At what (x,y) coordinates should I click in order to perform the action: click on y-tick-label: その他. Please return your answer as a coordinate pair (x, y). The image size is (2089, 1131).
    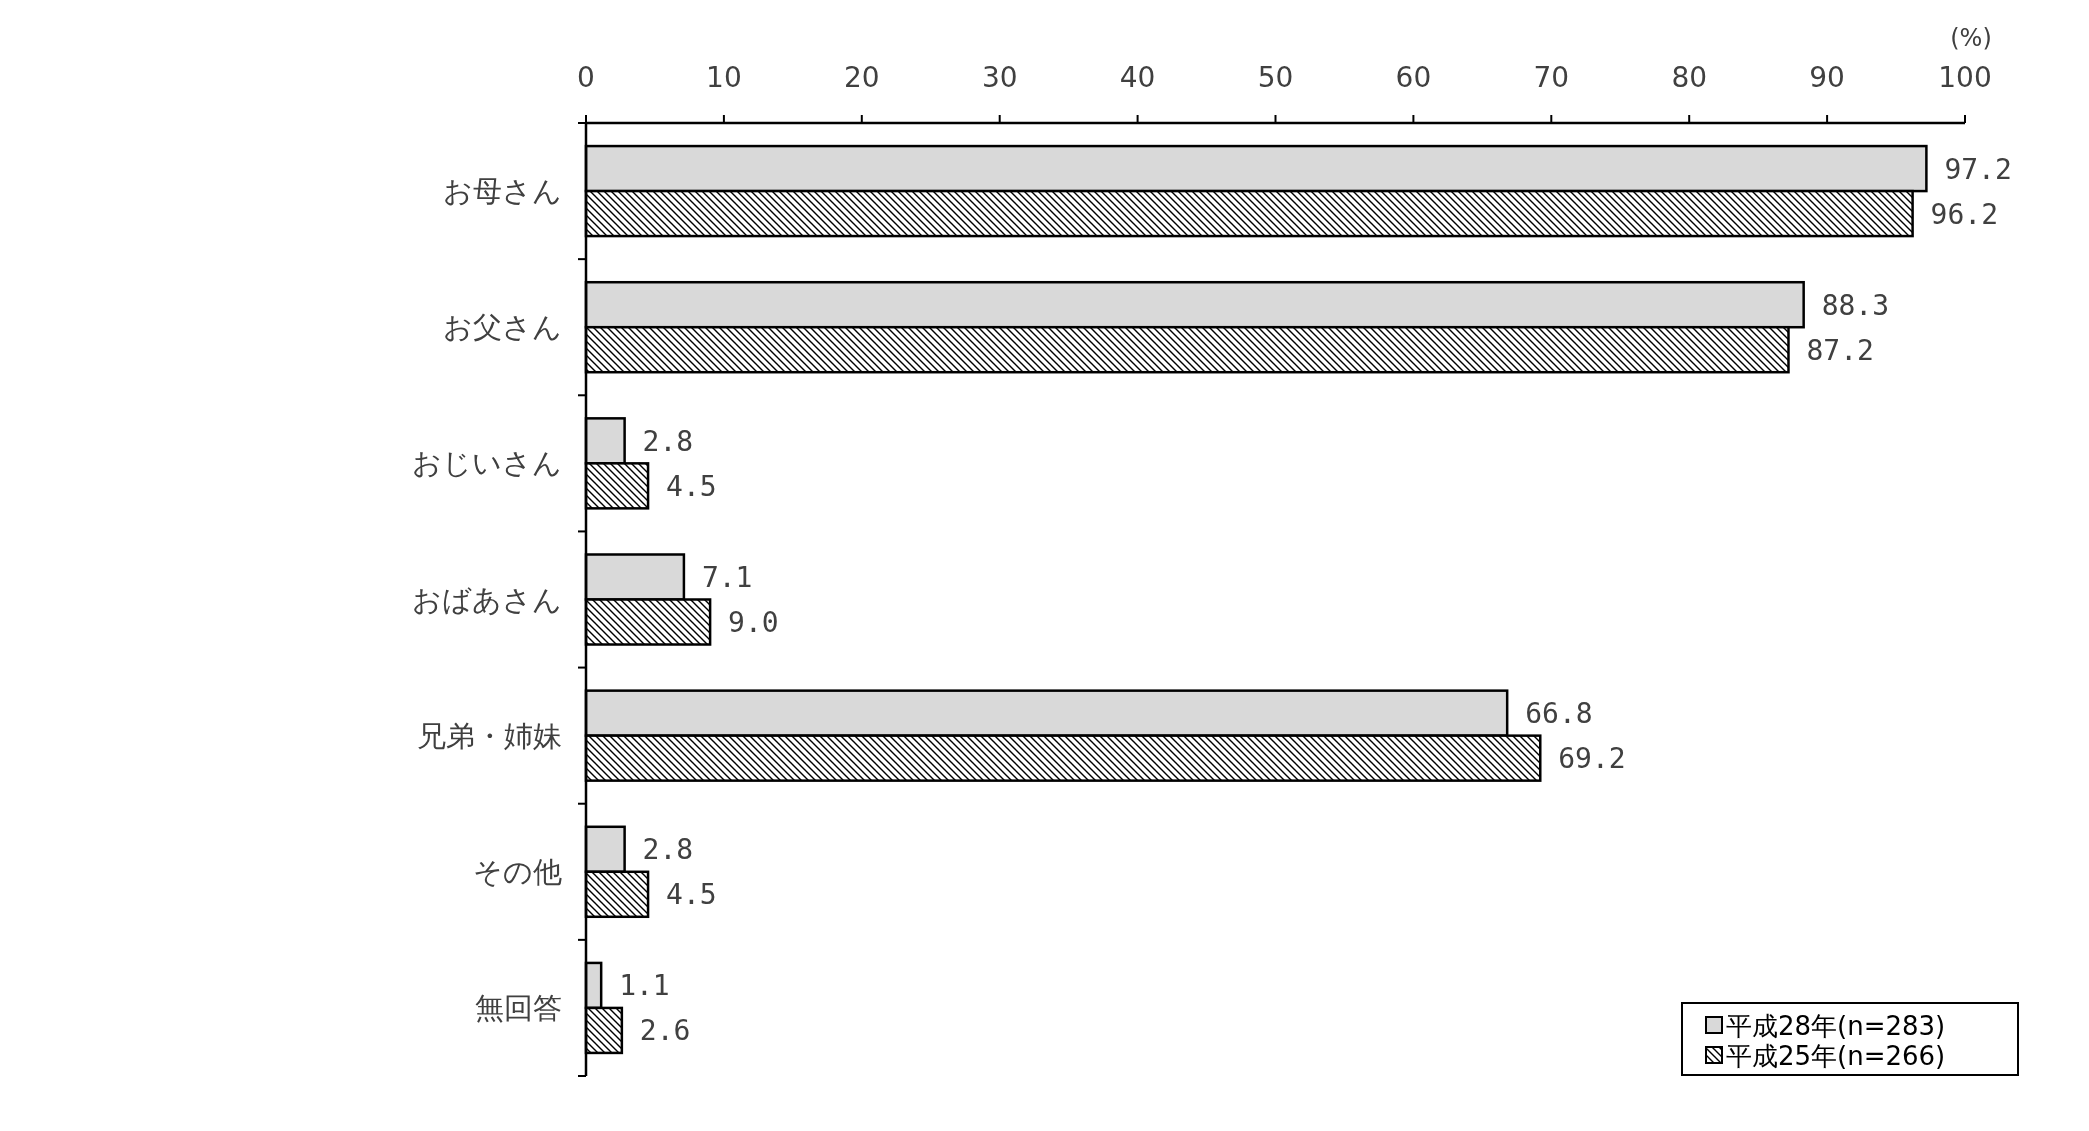
    Looking at the image, I should click on (517, 871).